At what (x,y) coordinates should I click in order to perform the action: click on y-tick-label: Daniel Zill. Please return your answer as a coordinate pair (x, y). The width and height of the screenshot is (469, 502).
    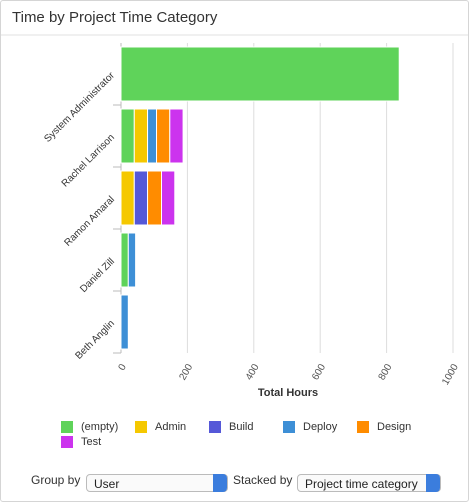
    Looking at the image, I should click on (97, 275).